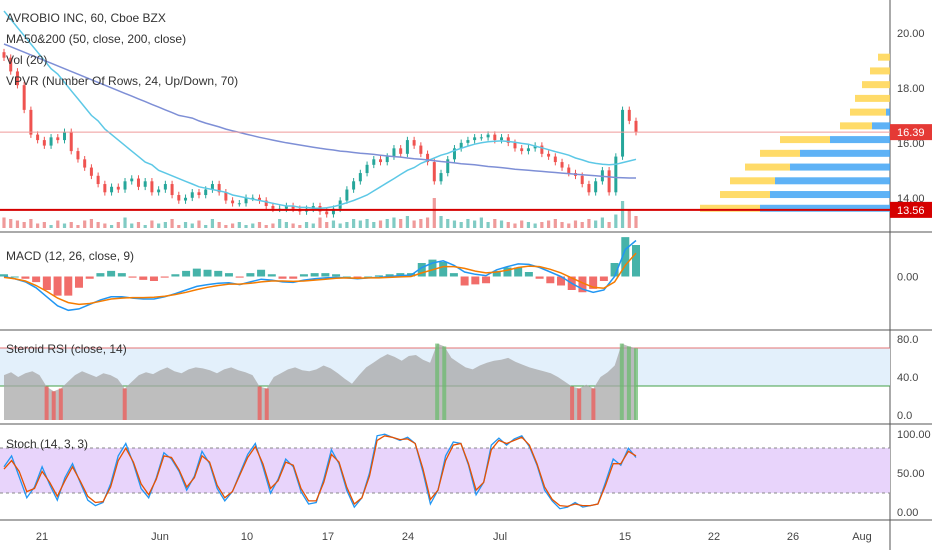 The width and height of the screenshot is (932, 550). Describe the element at coordinates (47, 444) in the screenshot. I see `stoch-title: Stoch (14, 3, 3)` at that location.